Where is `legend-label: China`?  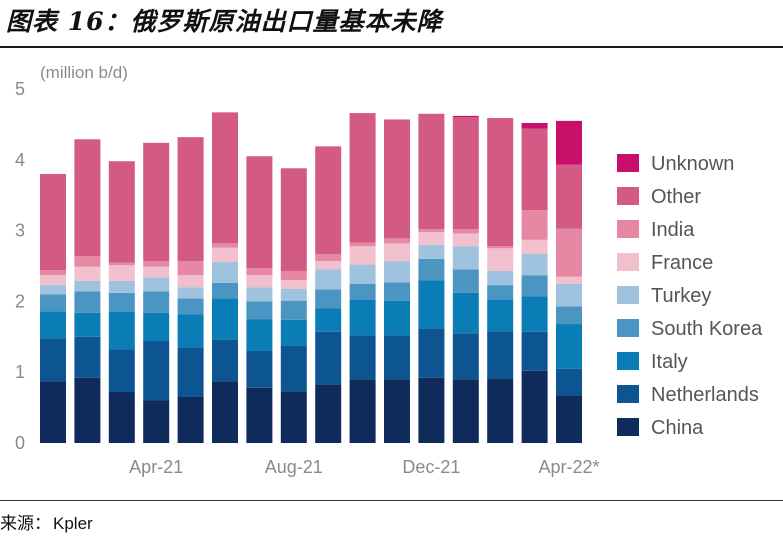
legend-label: China is located at coordinates (677, 428).